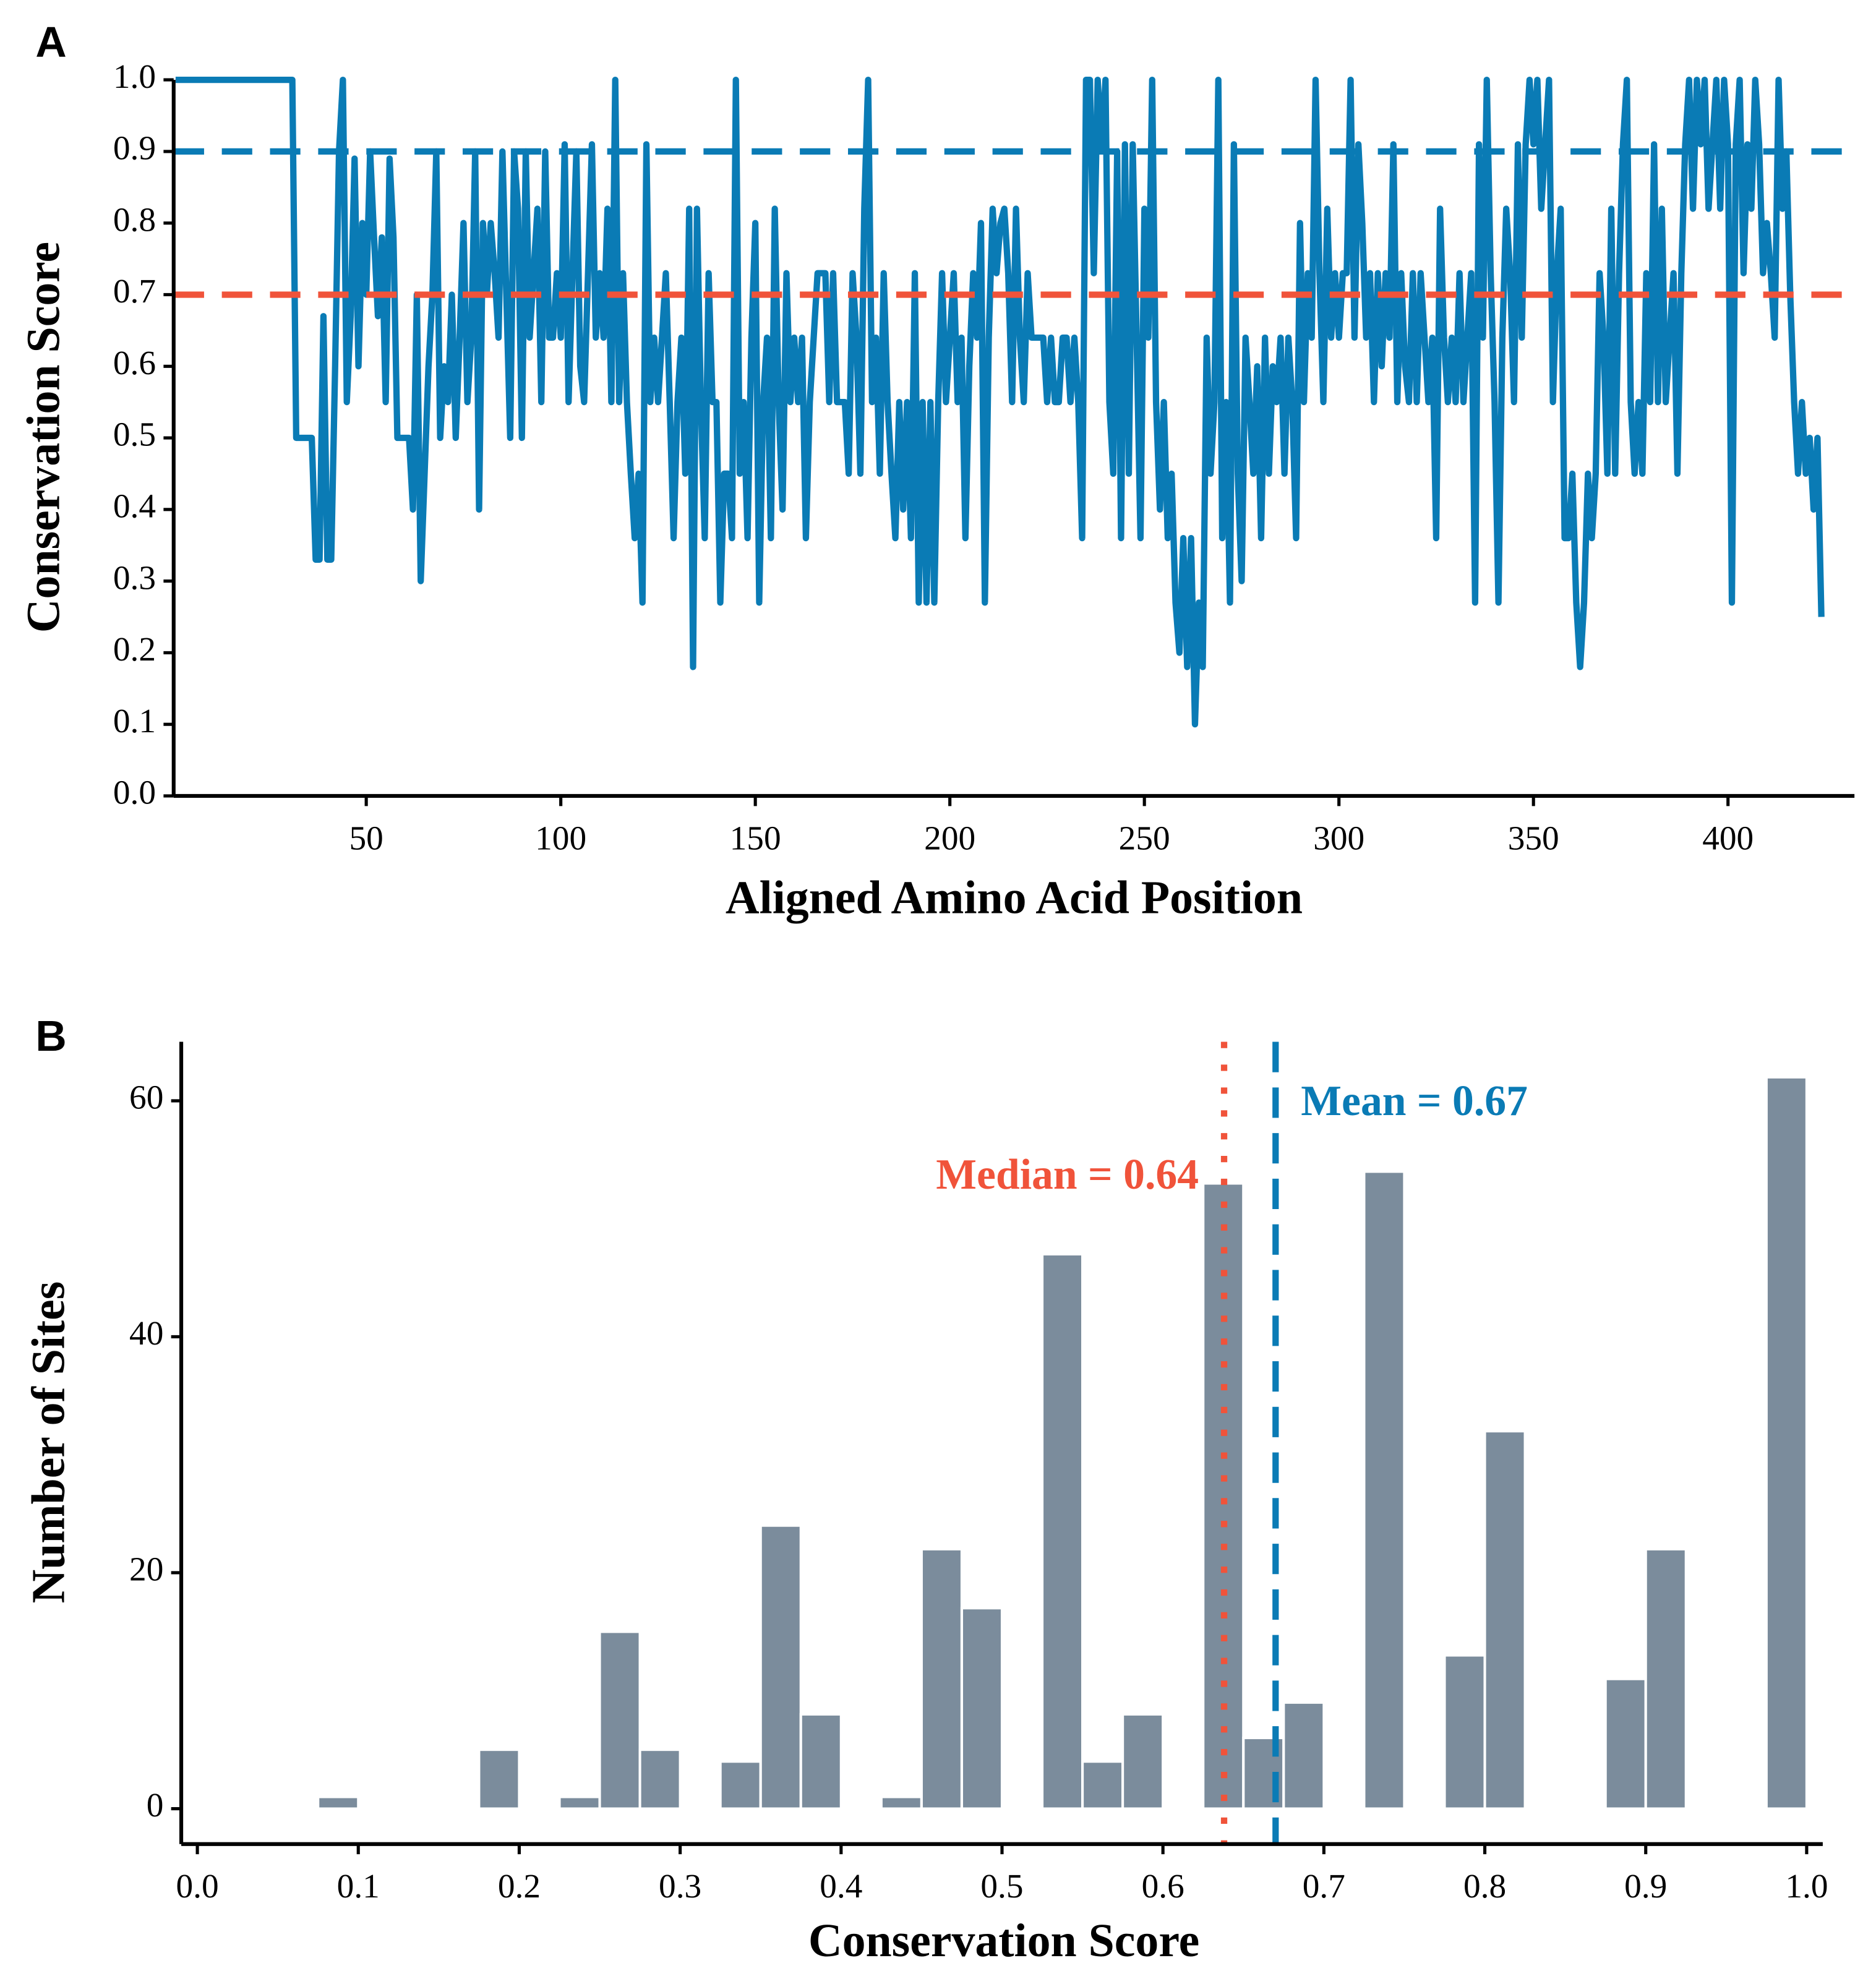 Image resolution: width=1876 pixels, height=1984 pixels. I want to click on x-tick-label: 0.2, so click(519, 1886).